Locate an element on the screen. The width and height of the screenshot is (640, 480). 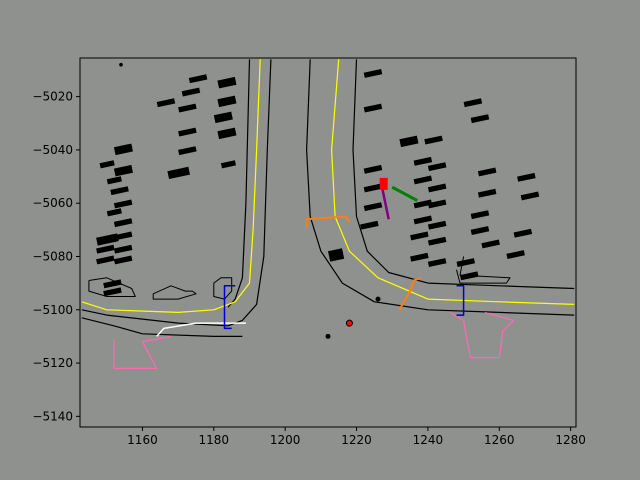
road-edge-curb-left is located at coordinates (239, 183).